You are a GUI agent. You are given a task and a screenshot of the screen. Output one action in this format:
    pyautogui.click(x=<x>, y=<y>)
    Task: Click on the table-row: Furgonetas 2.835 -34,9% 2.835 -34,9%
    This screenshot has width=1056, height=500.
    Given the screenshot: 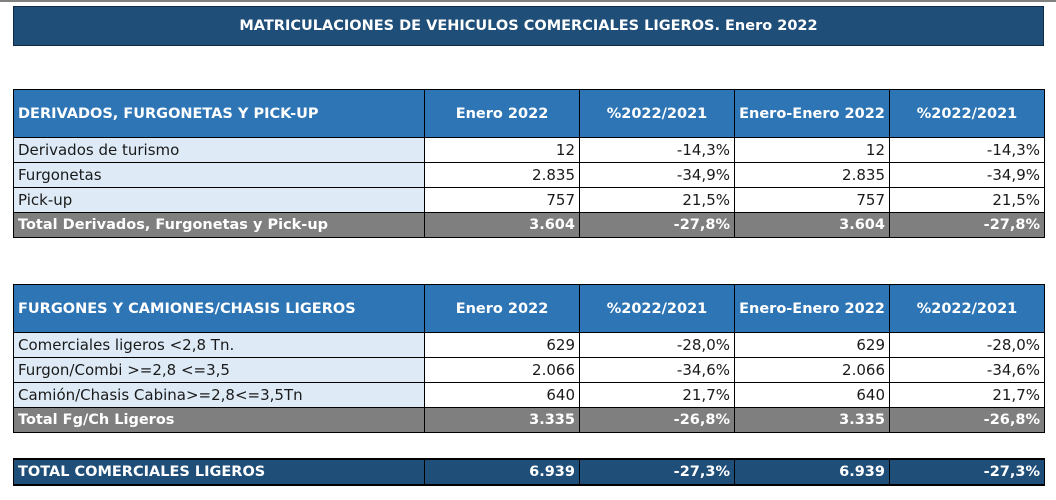 What is the action you would take?
    pyautogui.click(x=529, y=175)
    